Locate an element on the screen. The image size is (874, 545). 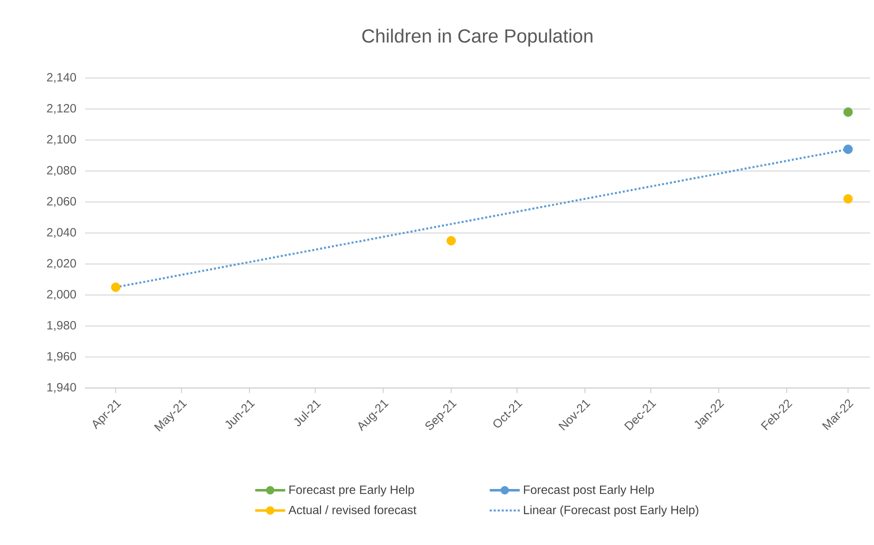
y-tick-label: 2,020 is located at coordinates (61, 264).